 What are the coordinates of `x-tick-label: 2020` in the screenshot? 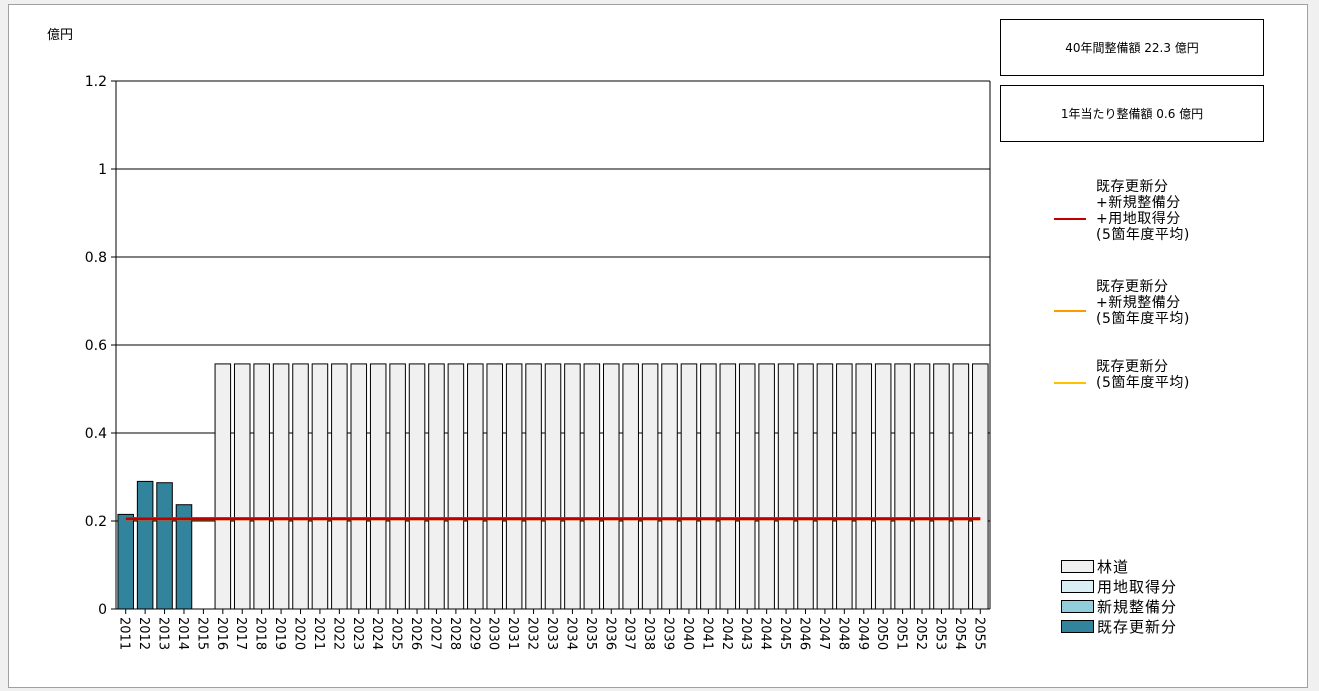 It's located at (299, 633).